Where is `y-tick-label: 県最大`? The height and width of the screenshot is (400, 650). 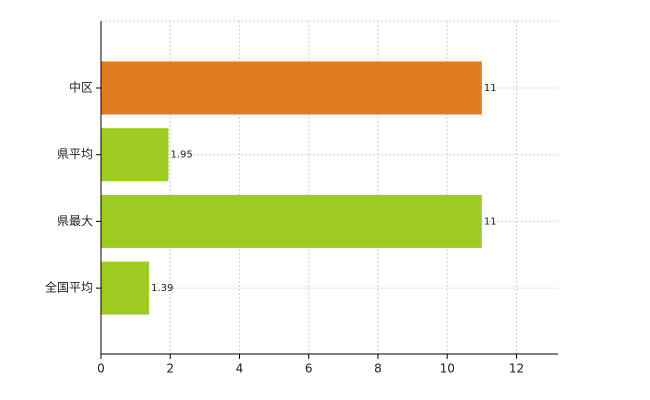 y-tick-label: 県最大 is located at coordinates (75, 221).